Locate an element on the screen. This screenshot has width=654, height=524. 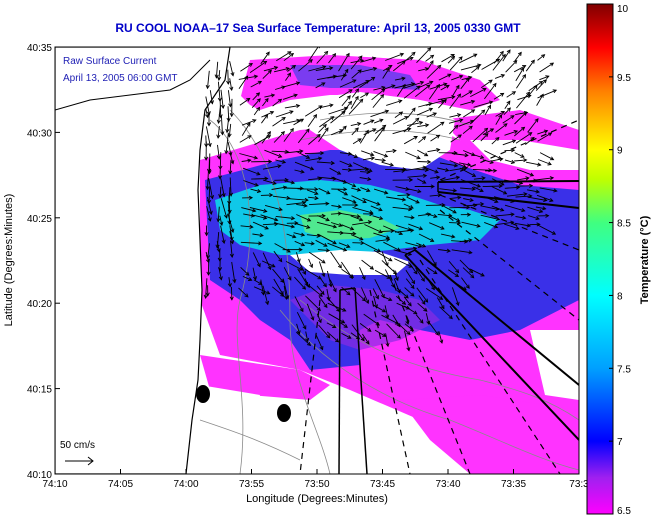
colorbar-tick-label: 9 is located at coordinates (620, 151).